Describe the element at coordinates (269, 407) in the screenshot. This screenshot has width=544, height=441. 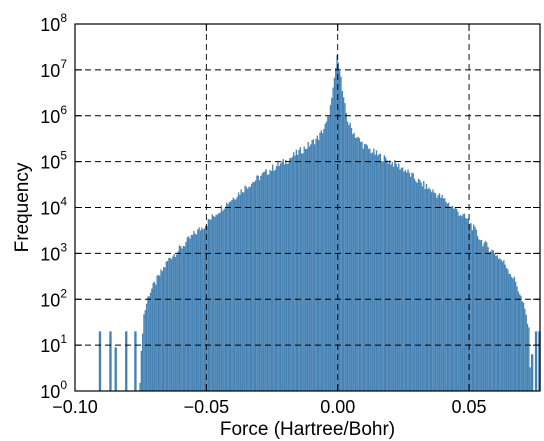
I see `x-tick-labels: −0.10 −0.05 0.00 0.05` at that location.